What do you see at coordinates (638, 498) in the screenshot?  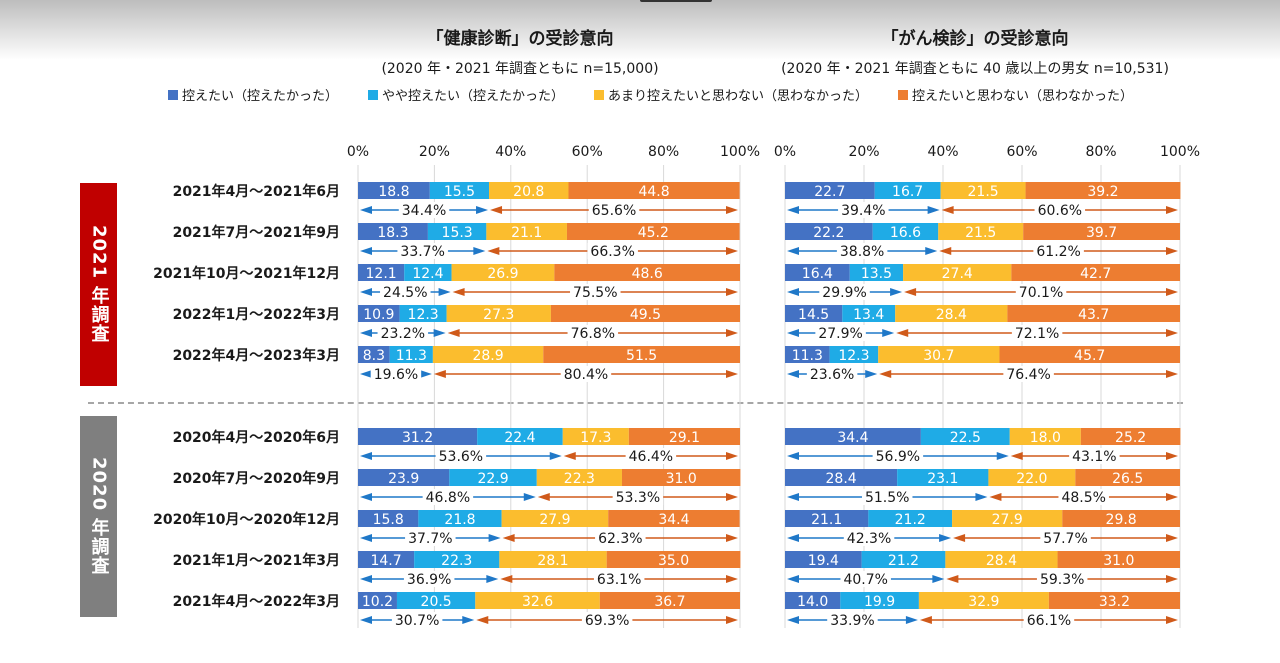 I see `total-arrow-not-avoid-label: 53.3%` at bounding box center [638, 498].